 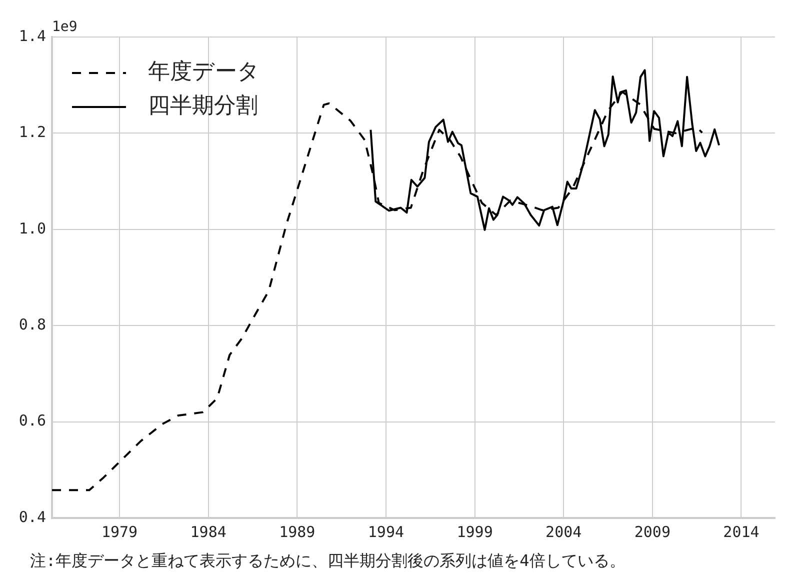 What do you see at coordinates (208, 531) in the screenshot?
I see `x-tick-label: 1984` at bounding box center [208, 531].